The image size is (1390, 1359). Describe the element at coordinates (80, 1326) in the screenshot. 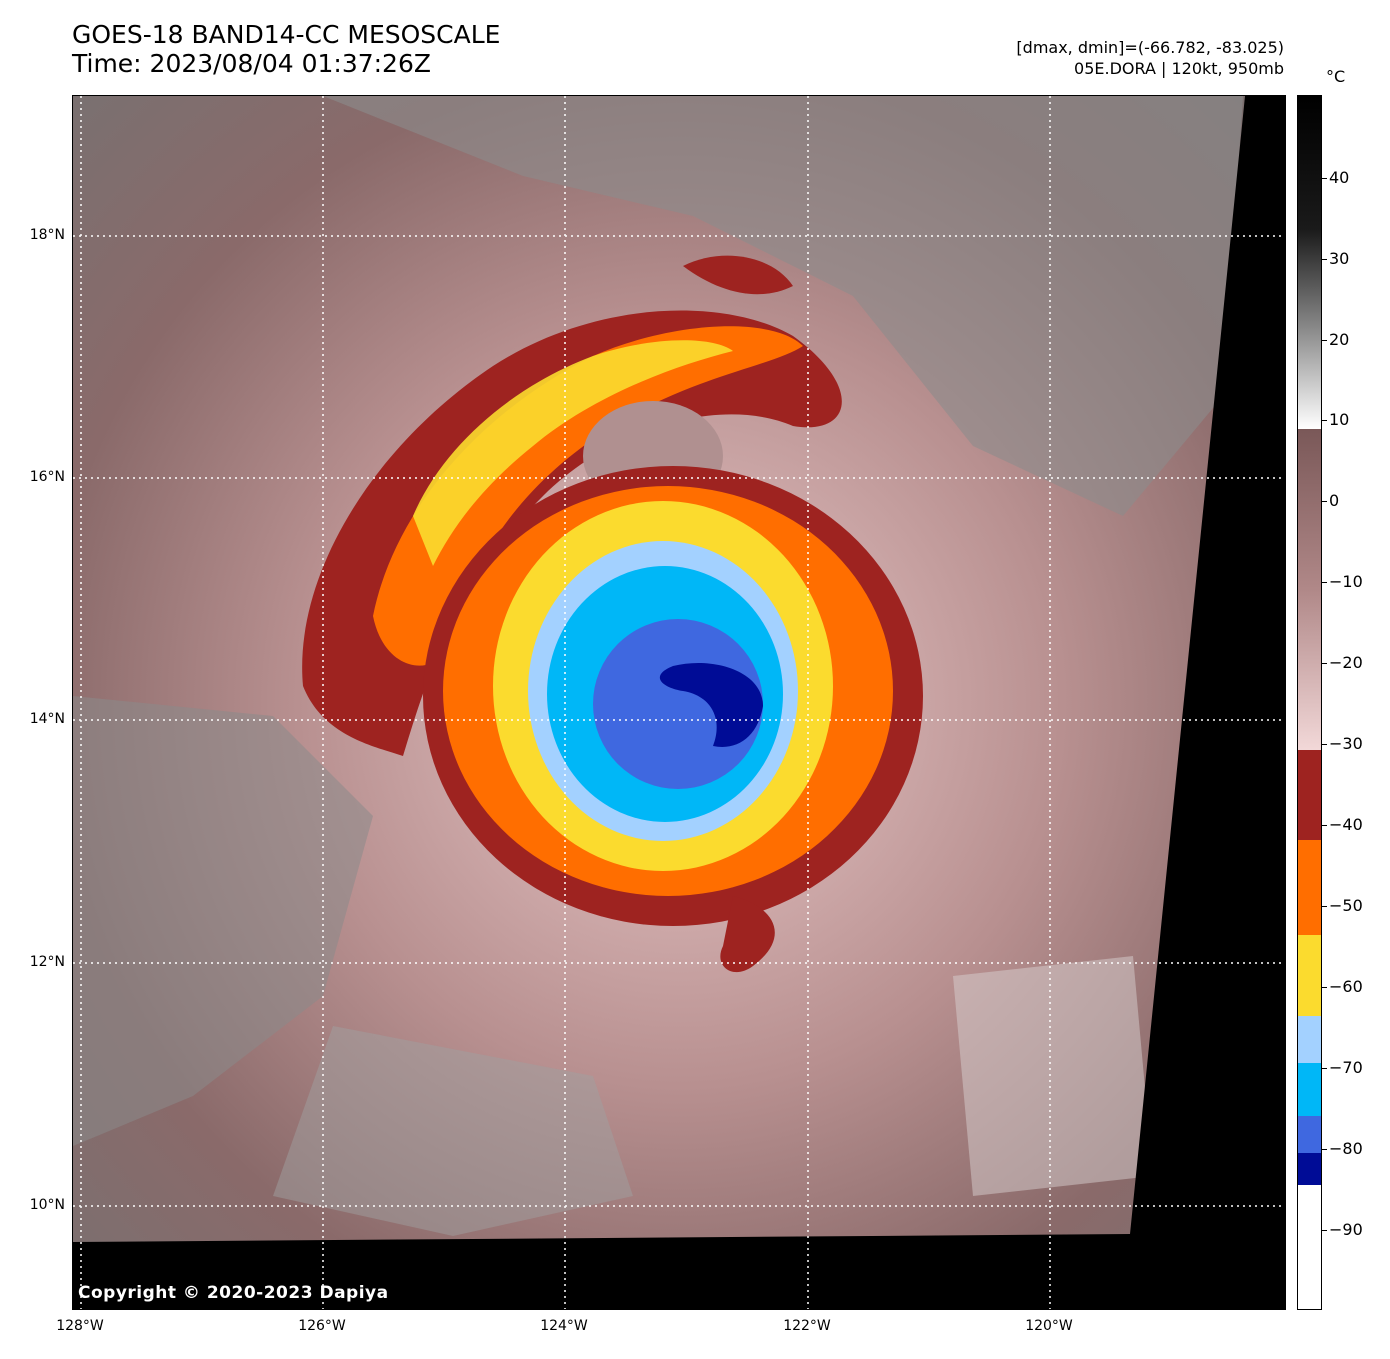

I see `lon-label-128: 128°W` at that location.